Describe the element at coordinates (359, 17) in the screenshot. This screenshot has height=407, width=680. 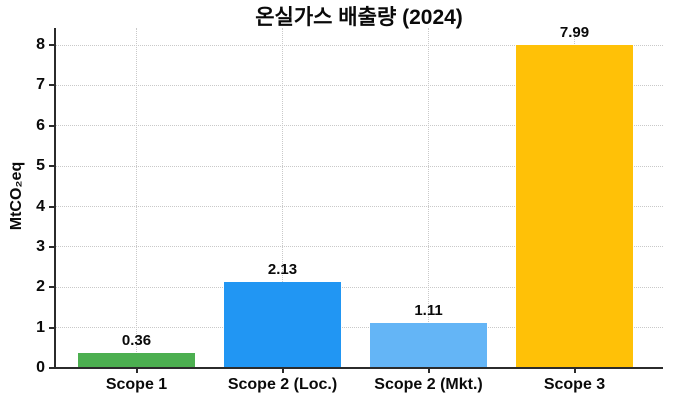
I see `chart-title: 온실가스 배출량 (2024)` at that location.